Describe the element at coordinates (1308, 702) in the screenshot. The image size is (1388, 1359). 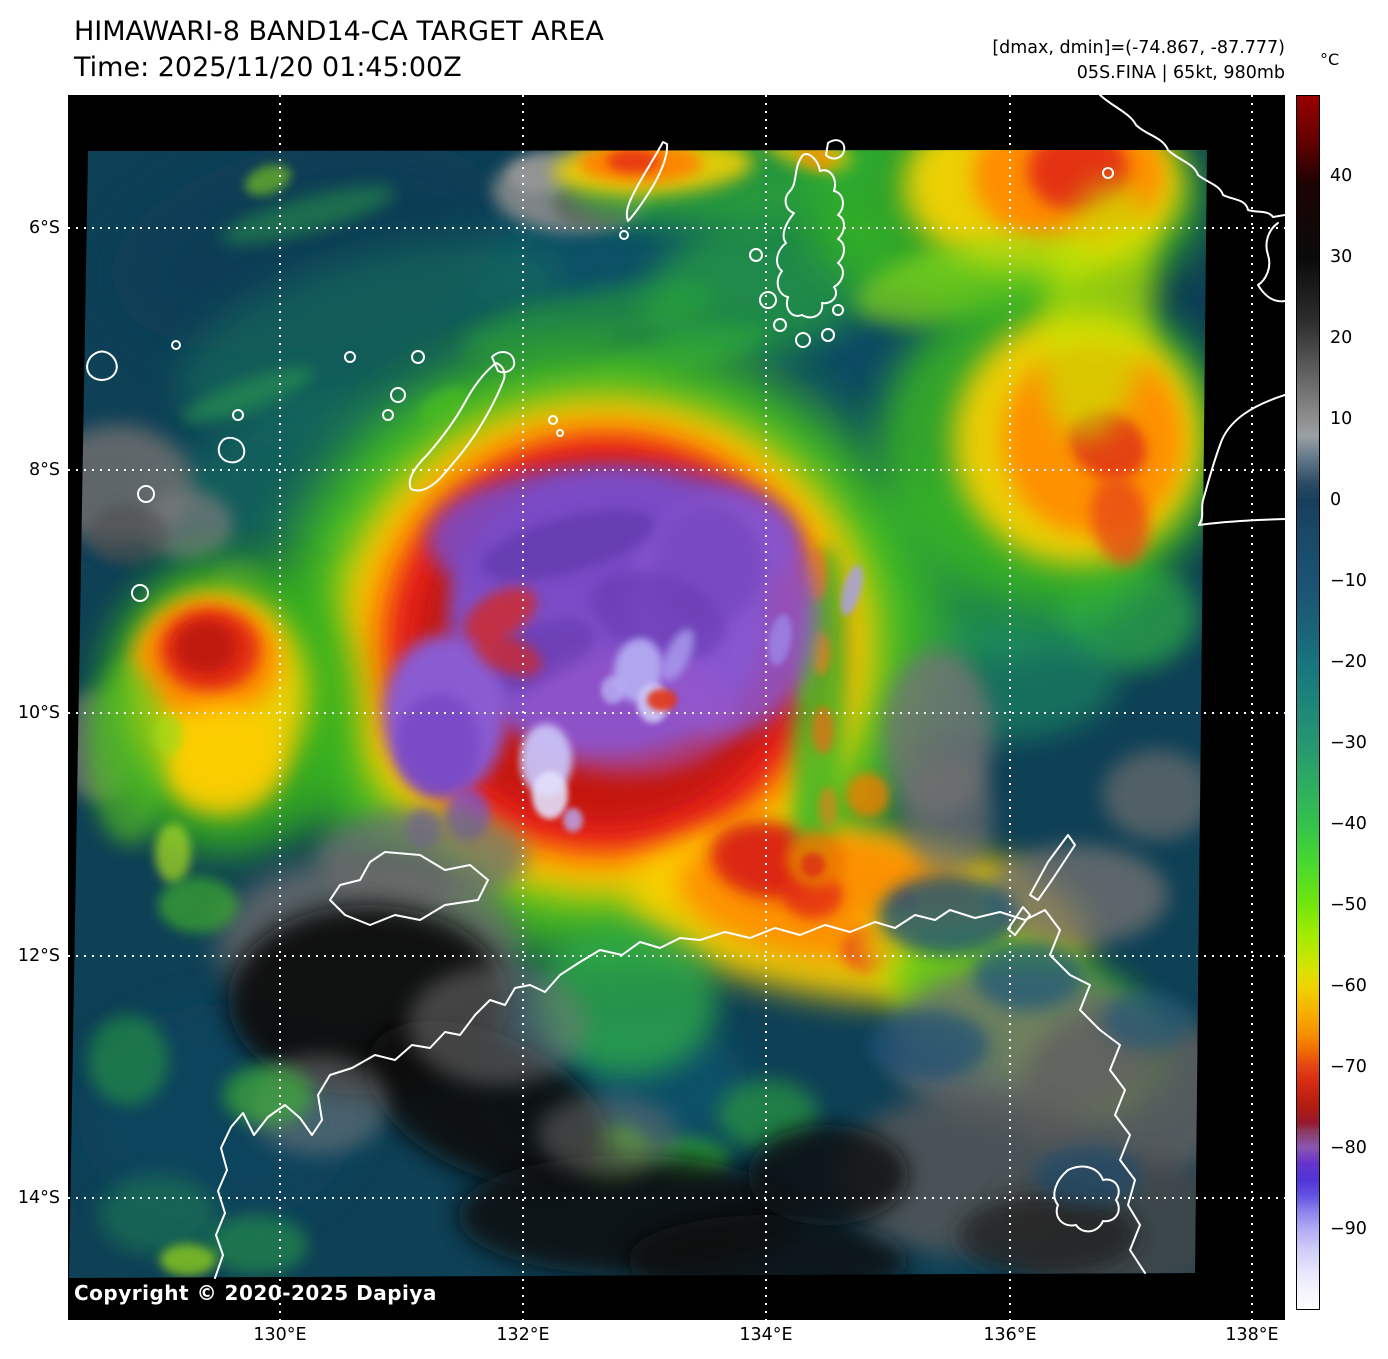
I see `temperature-colorbar` at that location.